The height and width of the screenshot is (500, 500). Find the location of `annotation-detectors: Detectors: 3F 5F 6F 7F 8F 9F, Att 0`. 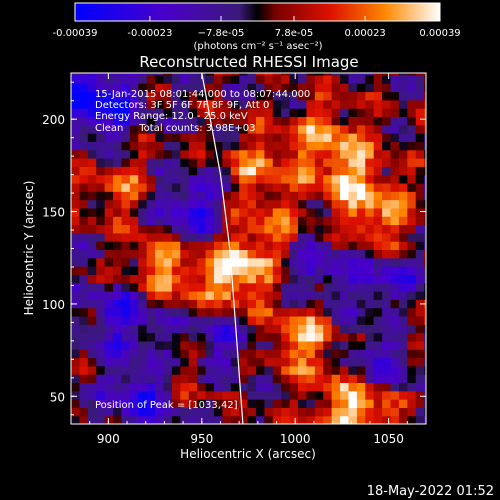

annotation-detectors: Detectors: 3F 5F 6F 7F 8F 9F, Att 0 is located at coordinates (182, 105).